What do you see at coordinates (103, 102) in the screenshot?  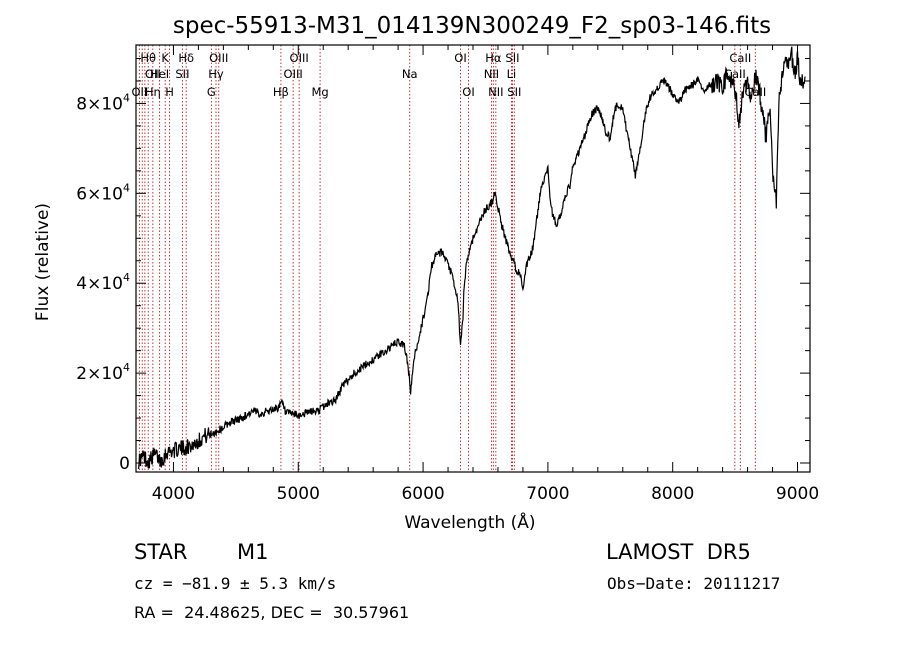 I see `y-tick-label: 8×10⁴` at bounding box center [103, 102].